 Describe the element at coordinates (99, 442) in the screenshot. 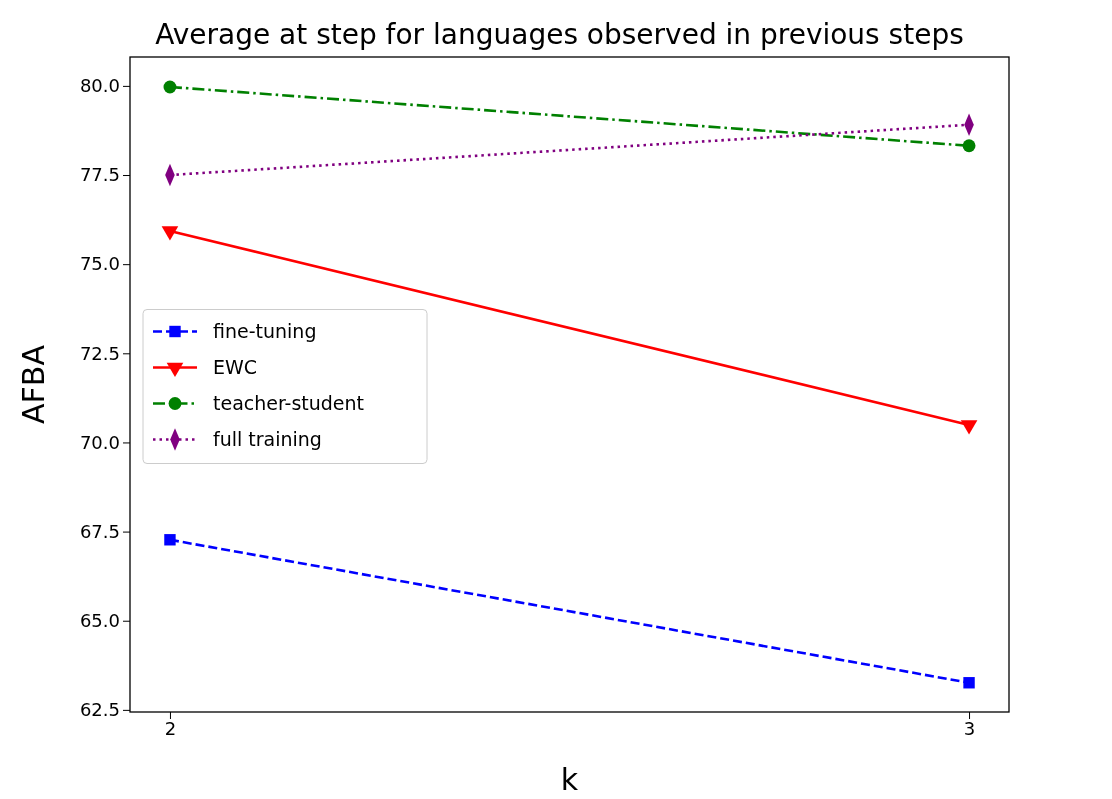

I see `y-tick-label: 70.0` at that location.